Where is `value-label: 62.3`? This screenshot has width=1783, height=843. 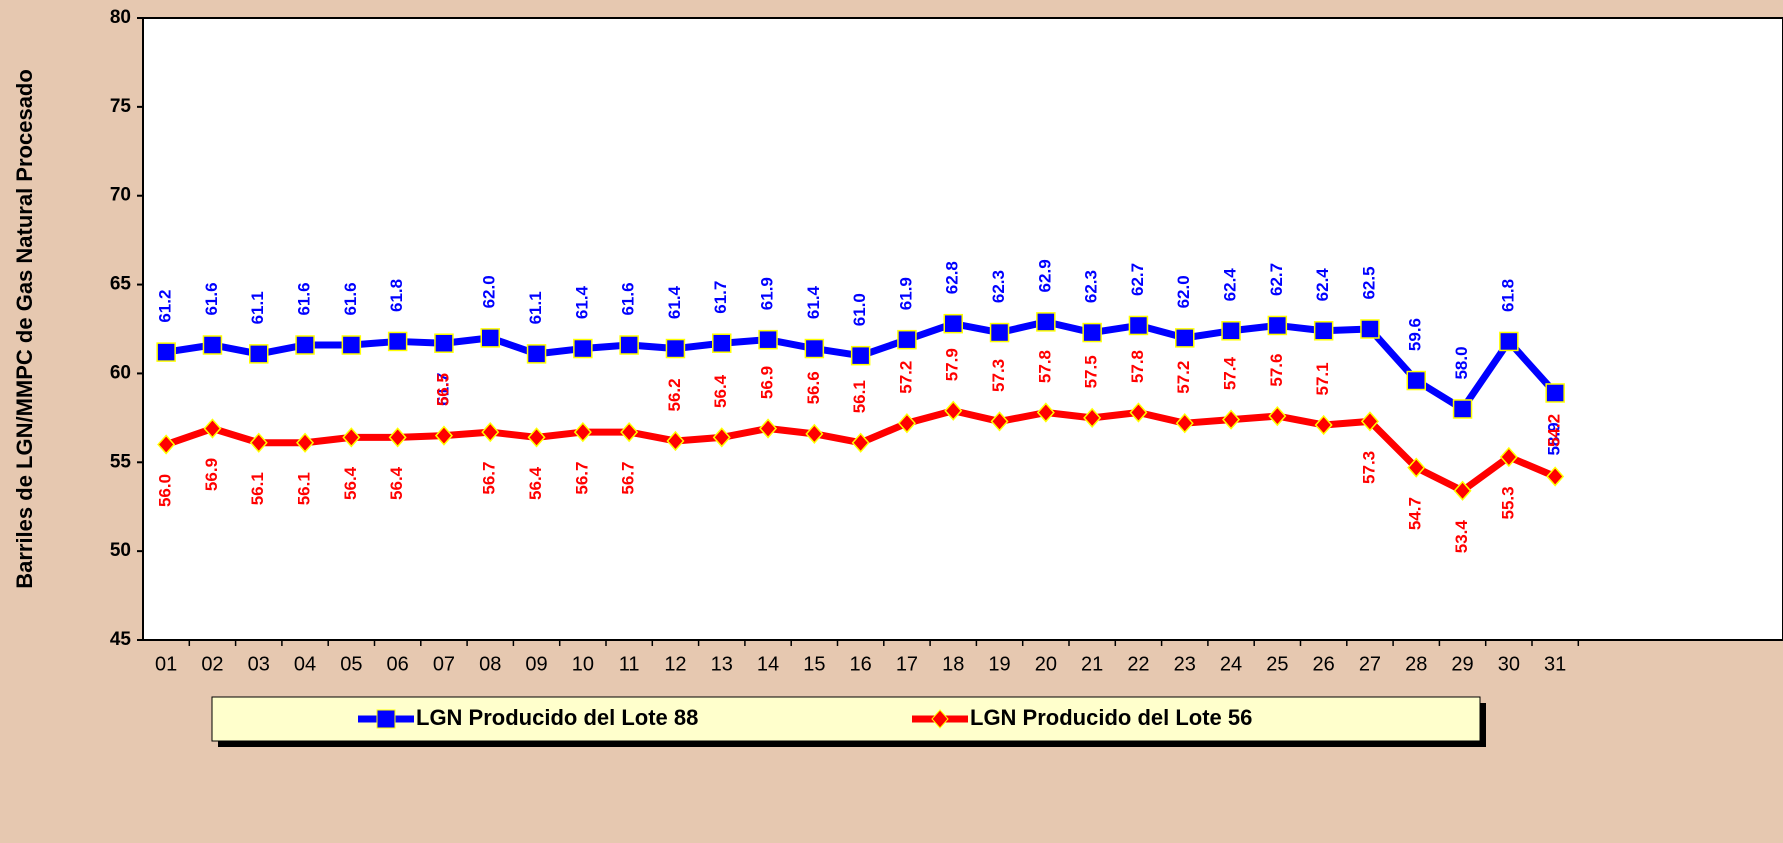 value-label: 62.3 is located at coordinates (1091, 286).